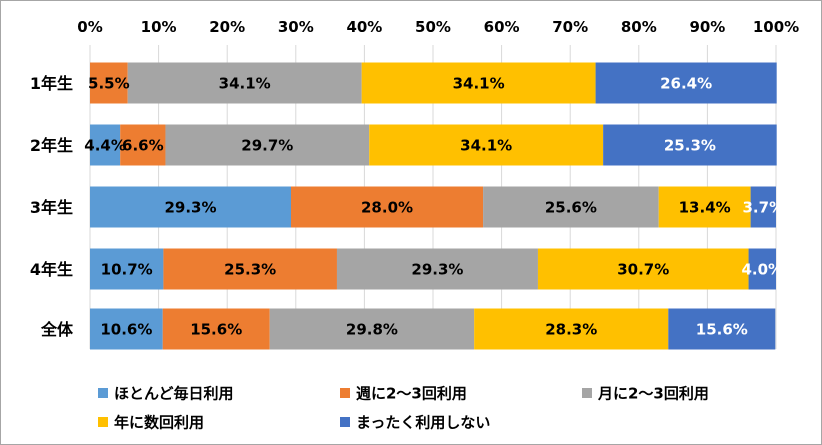 The width and height of the screenshot is (822, 445). What do you see at coordinates (653, 394) in the screenshot?
I see `legend-label: 月に2～3回利用` at bounding box center [653, 394].